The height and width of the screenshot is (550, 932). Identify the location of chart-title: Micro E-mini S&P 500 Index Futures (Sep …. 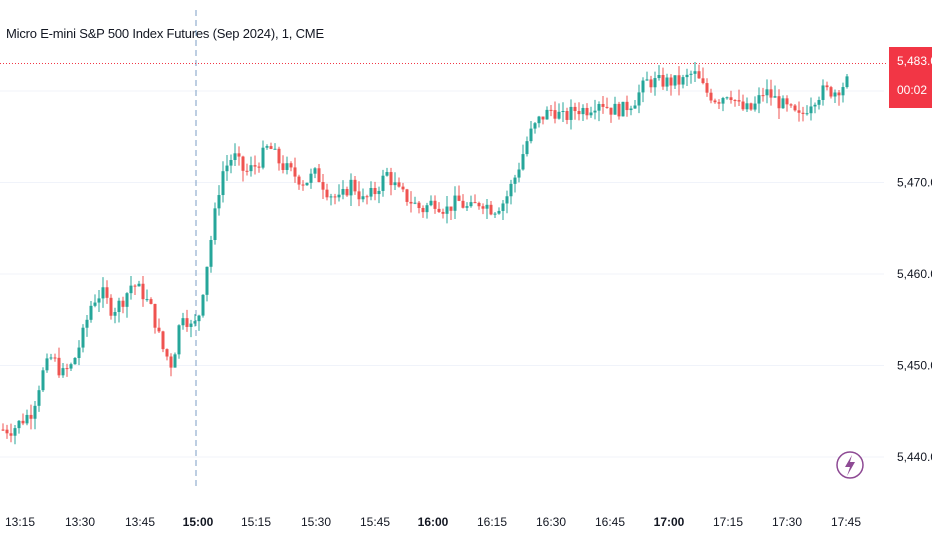
(165, 33).